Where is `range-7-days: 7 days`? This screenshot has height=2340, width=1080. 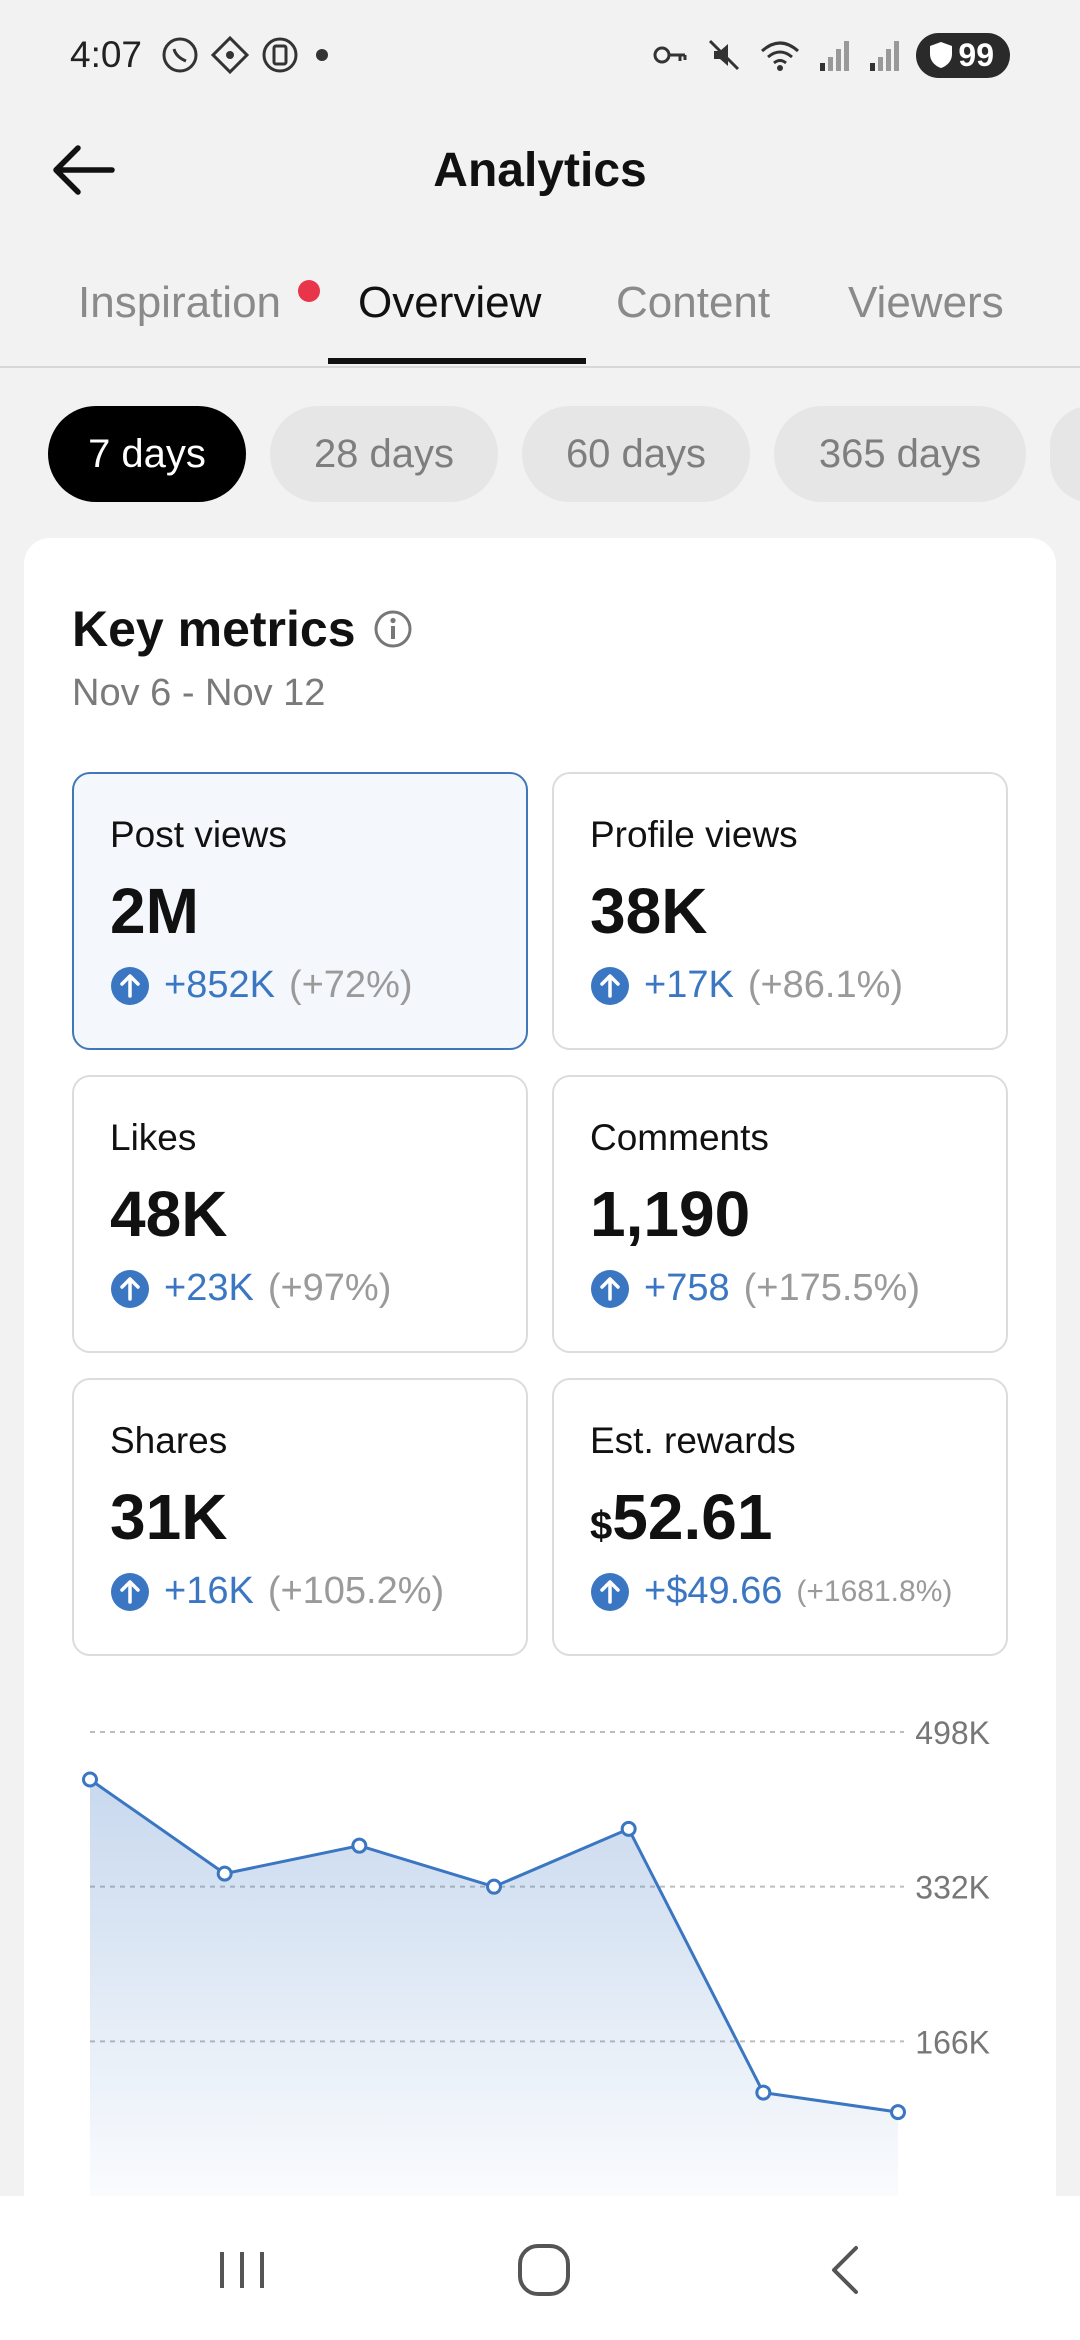 range-7-days: 7 days is located at coordinates (147, 454).